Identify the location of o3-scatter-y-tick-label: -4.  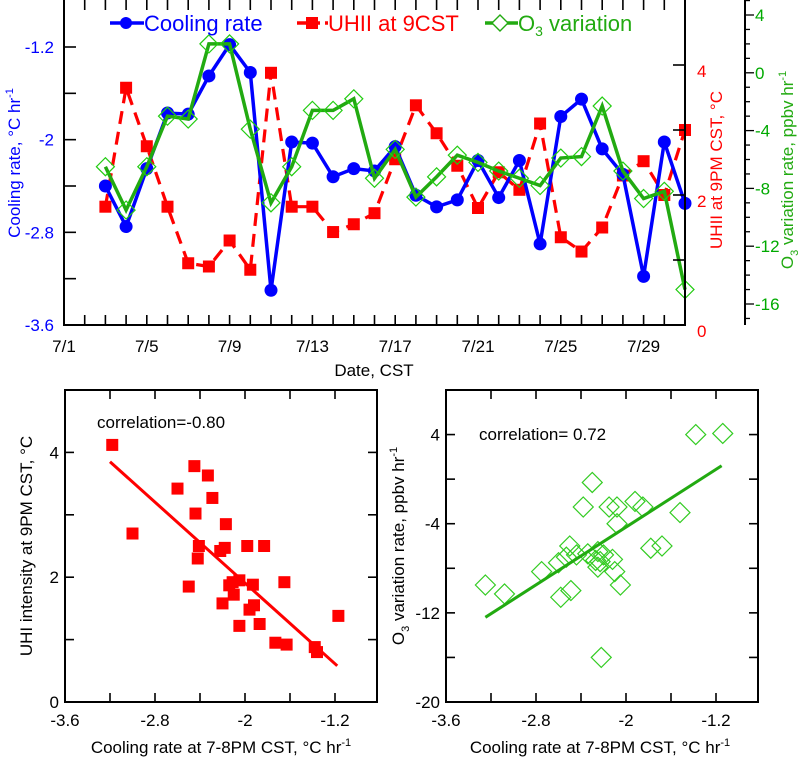
(432, 524).